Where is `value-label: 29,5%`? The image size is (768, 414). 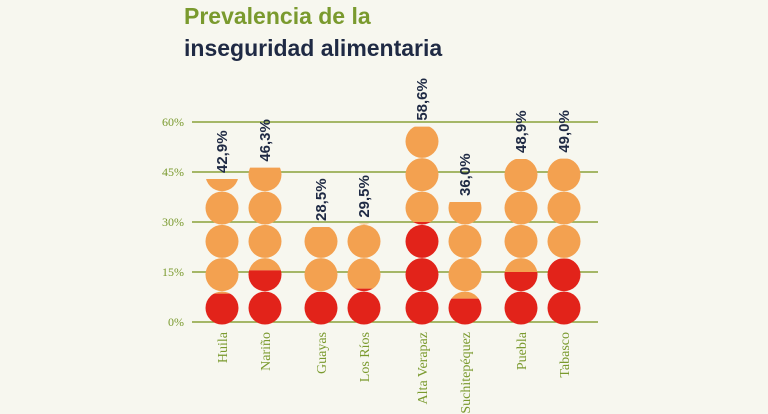 value-label: 29,5% is located at coordinates (364, 196).